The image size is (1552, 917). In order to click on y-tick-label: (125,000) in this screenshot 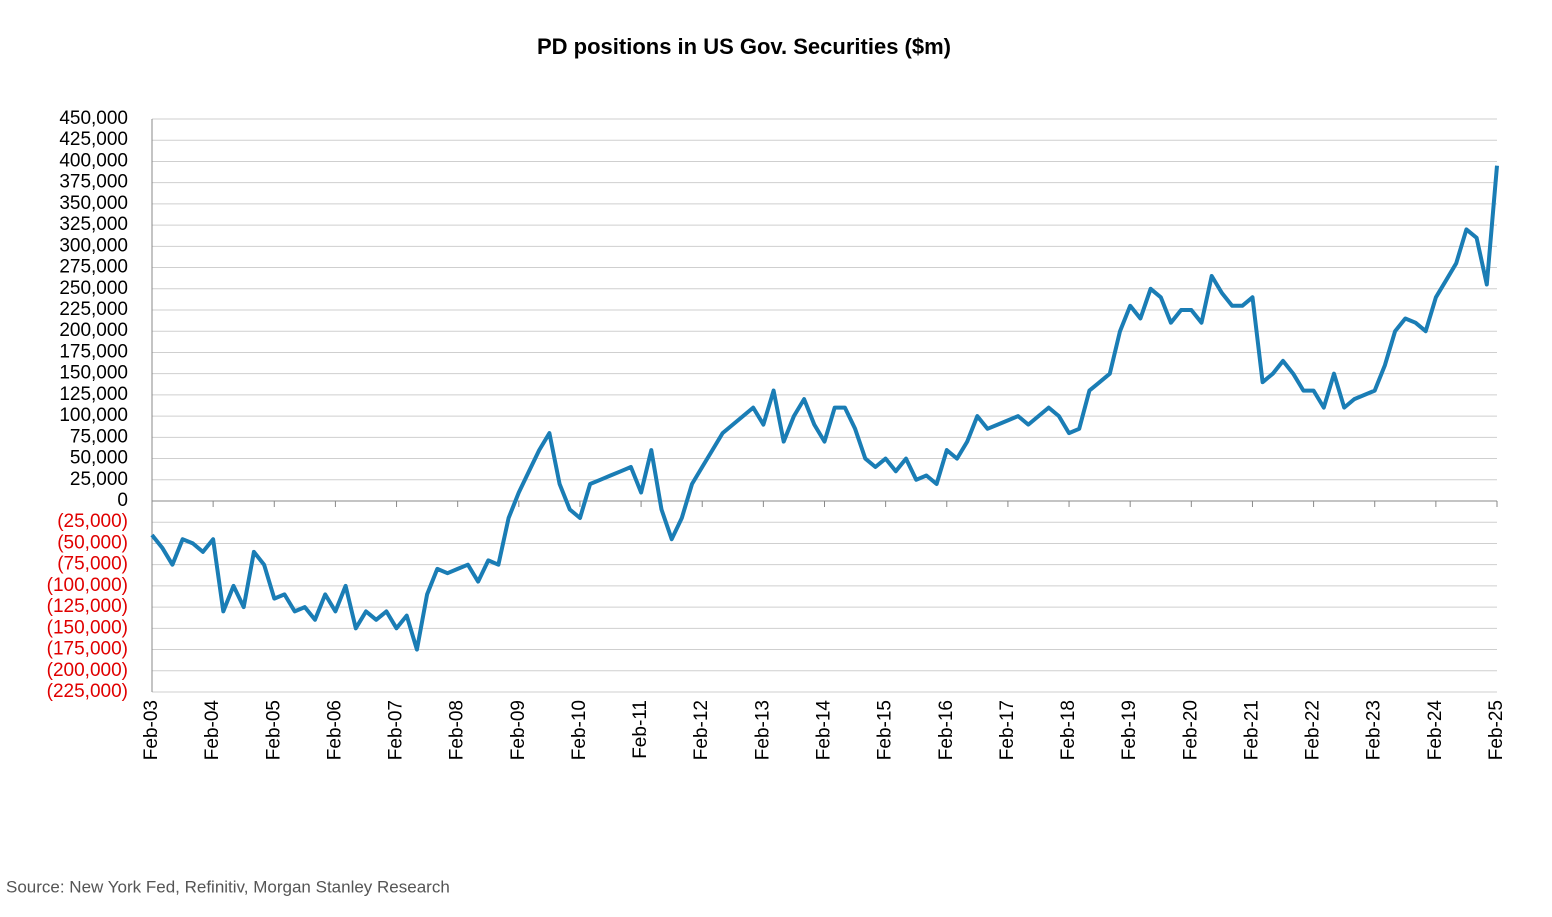, I will do `click(87, 606)`.